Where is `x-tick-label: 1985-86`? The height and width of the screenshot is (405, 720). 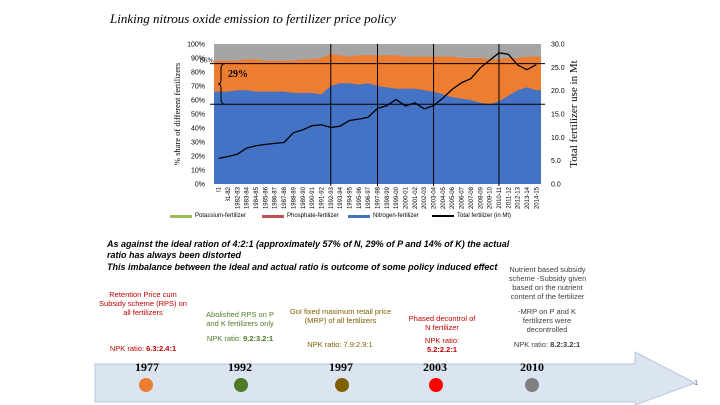 x-tick-label: 1985-86 is located at coordinates (266, 197).